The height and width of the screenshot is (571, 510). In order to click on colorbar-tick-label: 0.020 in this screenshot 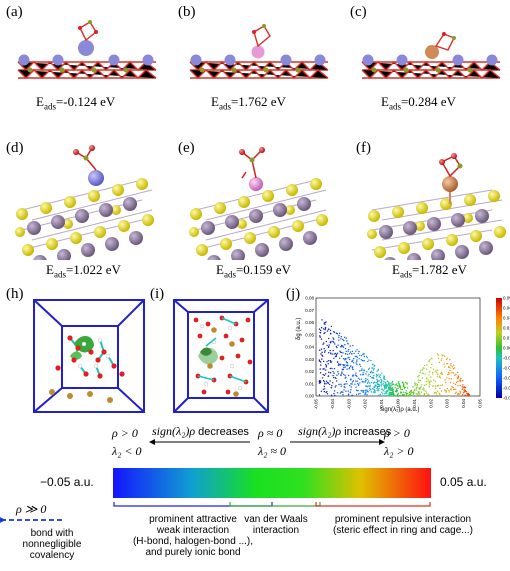, I will do `click(506, 328)`.